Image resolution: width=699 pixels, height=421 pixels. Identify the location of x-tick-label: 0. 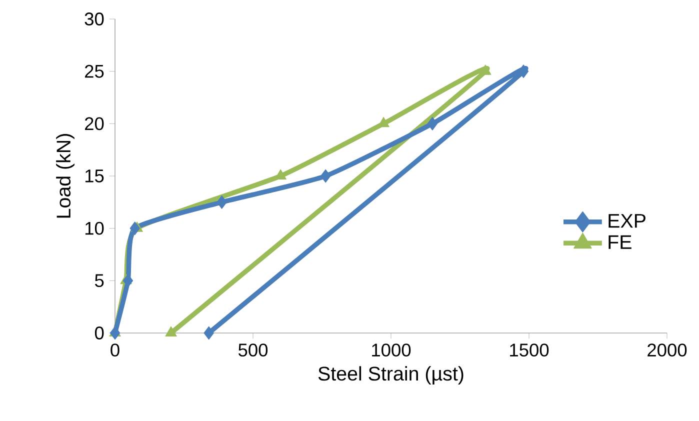
(115, 350).